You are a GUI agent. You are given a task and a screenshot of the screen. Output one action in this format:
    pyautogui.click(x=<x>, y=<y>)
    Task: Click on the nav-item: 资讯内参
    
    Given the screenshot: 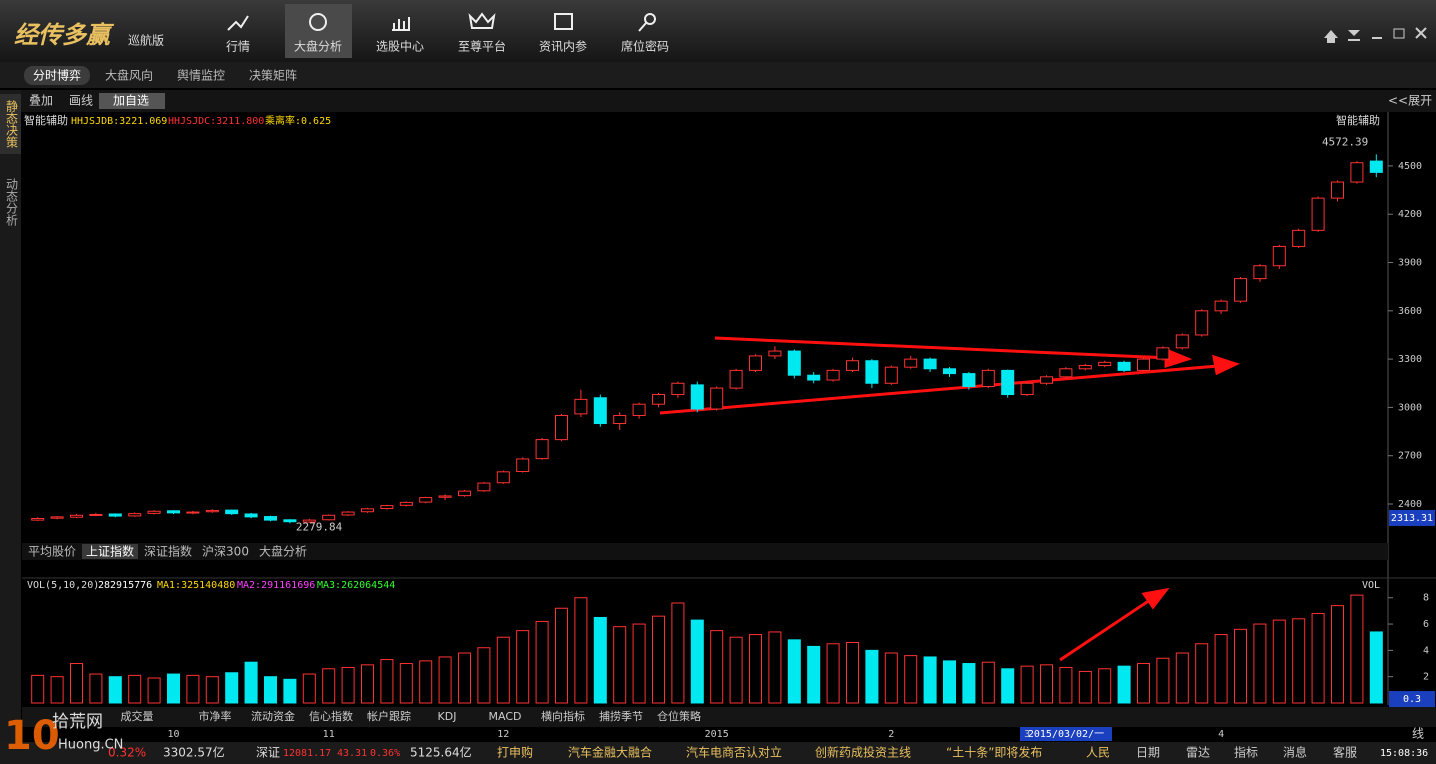 What is the action you would take?
    pyautogui.click(x=563, y=46)
    